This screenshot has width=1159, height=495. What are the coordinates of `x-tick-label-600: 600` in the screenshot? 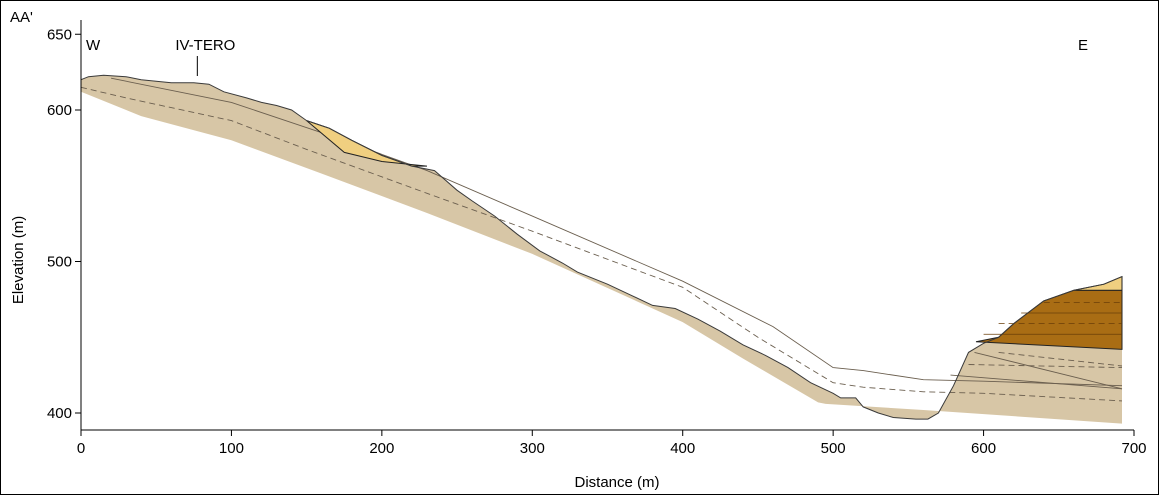 It's located at (983, 448).